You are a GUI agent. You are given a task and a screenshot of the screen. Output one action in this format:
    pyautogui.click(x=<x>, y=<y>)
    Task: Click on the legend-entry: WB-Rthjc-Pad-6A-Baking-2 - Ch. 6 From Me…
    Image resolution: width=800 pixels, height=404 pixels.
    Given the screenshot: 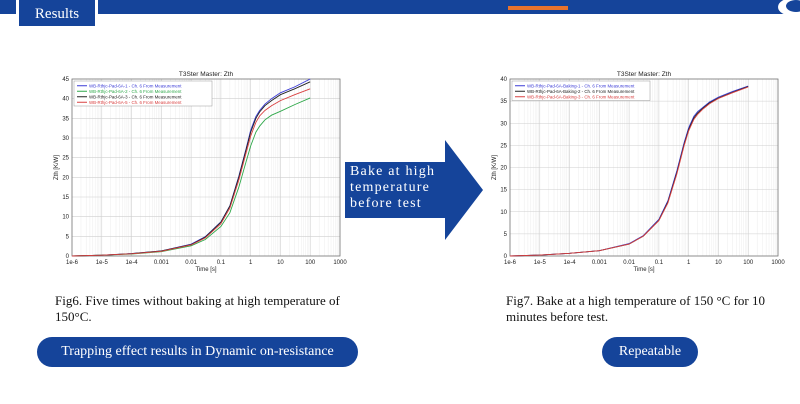 What is the action you would take?
    pyautogui.click(x=581, y=91)
    